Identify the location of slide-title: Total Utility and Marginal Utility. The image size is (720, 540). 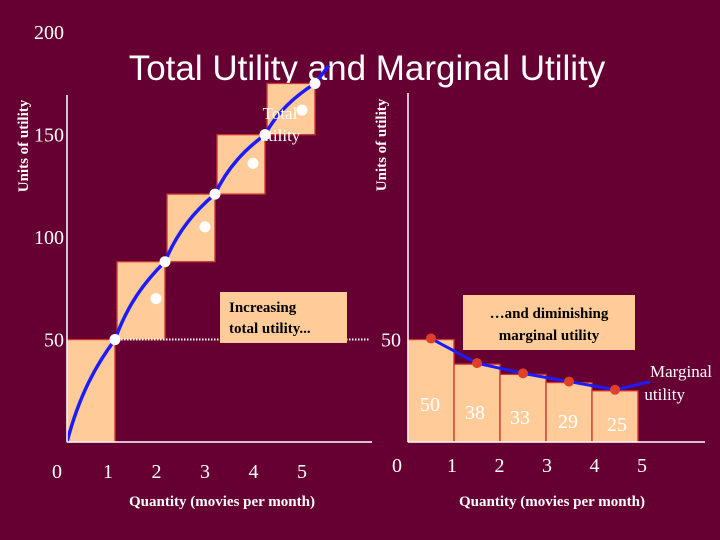
(367, 68).